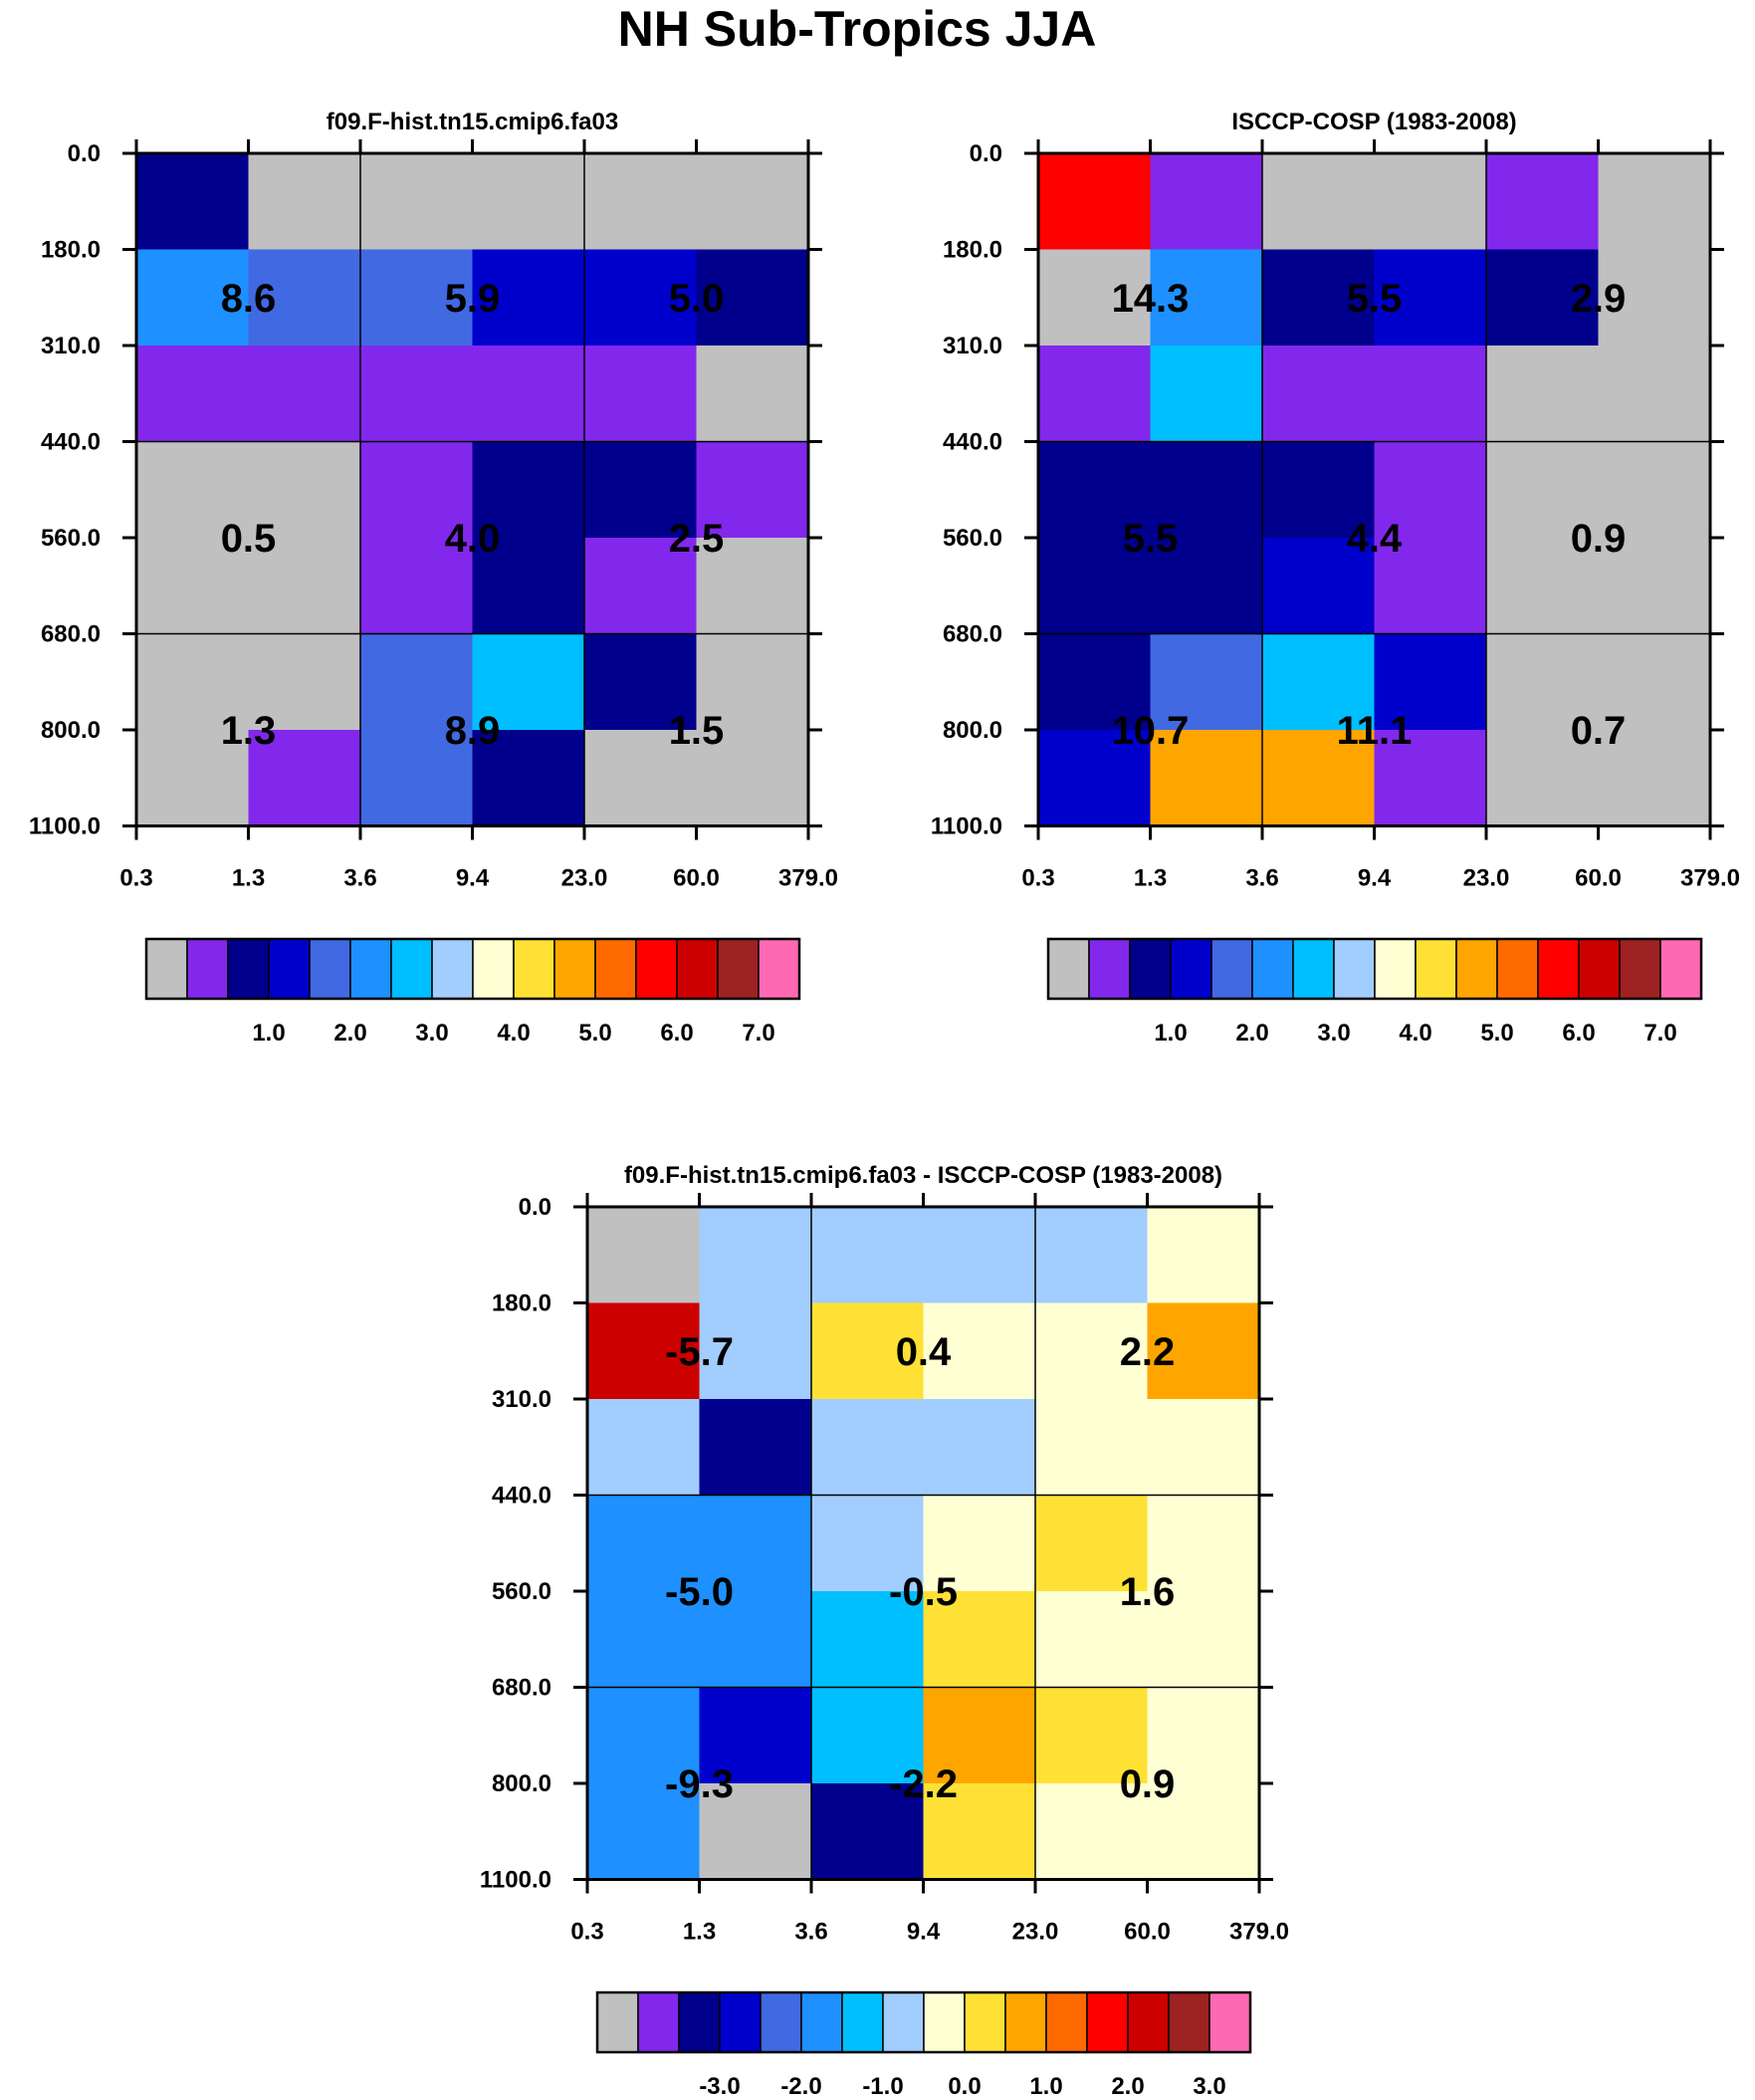  Describe the element at coordinates (472, 122) in the screenshot. I see `panel-title: f09.F-hist.tn15.cmip6.fa03` at that location.